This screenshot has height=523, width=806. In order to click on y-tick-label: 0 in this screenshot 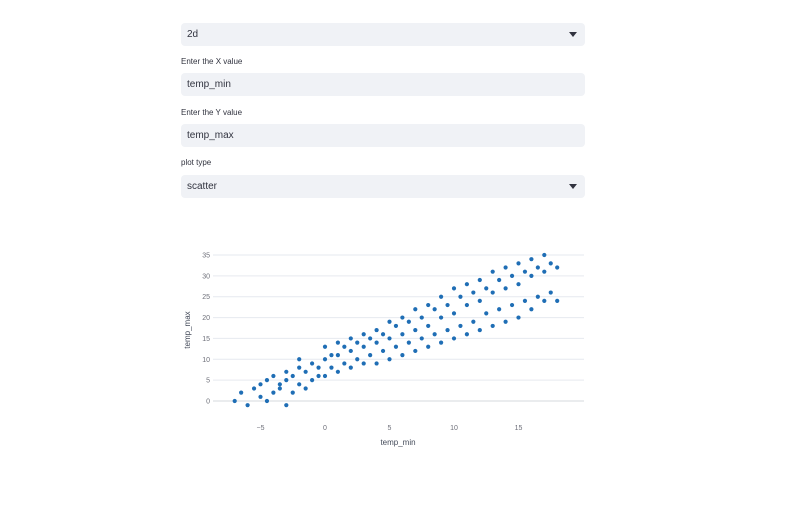, I will do `click(208, 402)`.